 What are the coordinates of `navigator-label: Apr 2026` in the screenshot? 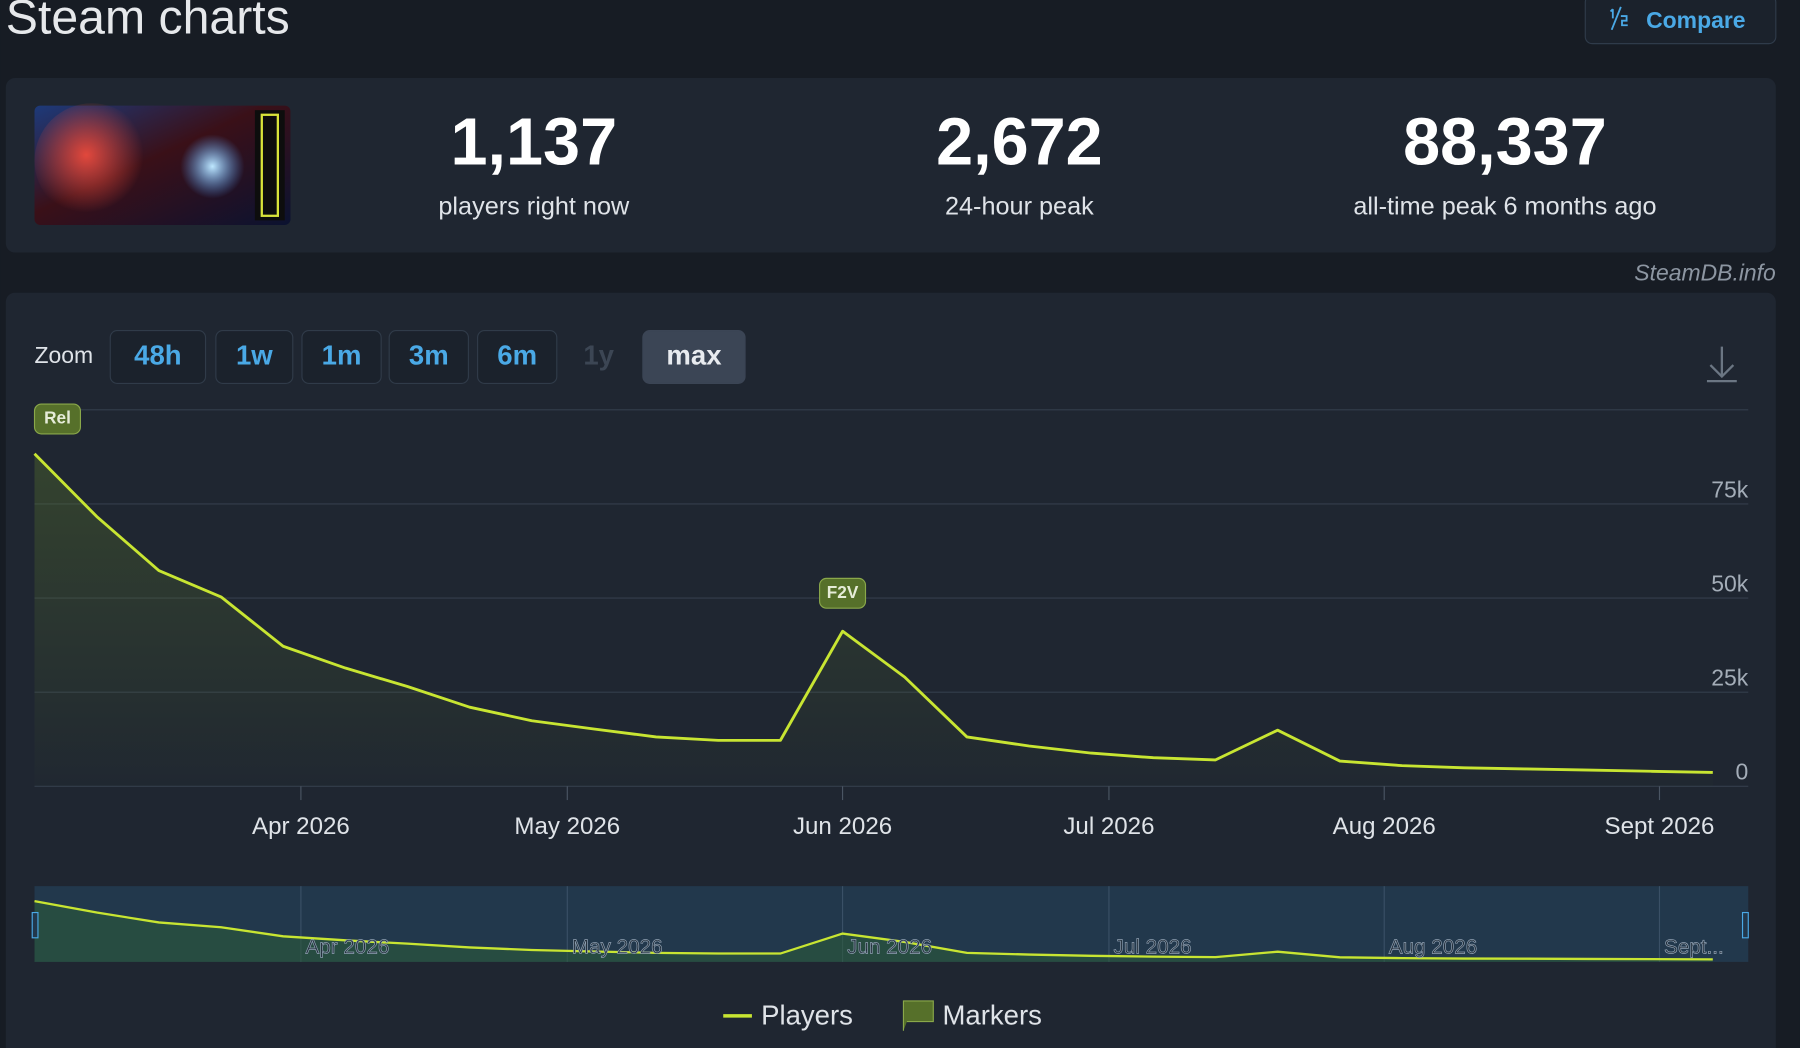 It's located at (347, 947).